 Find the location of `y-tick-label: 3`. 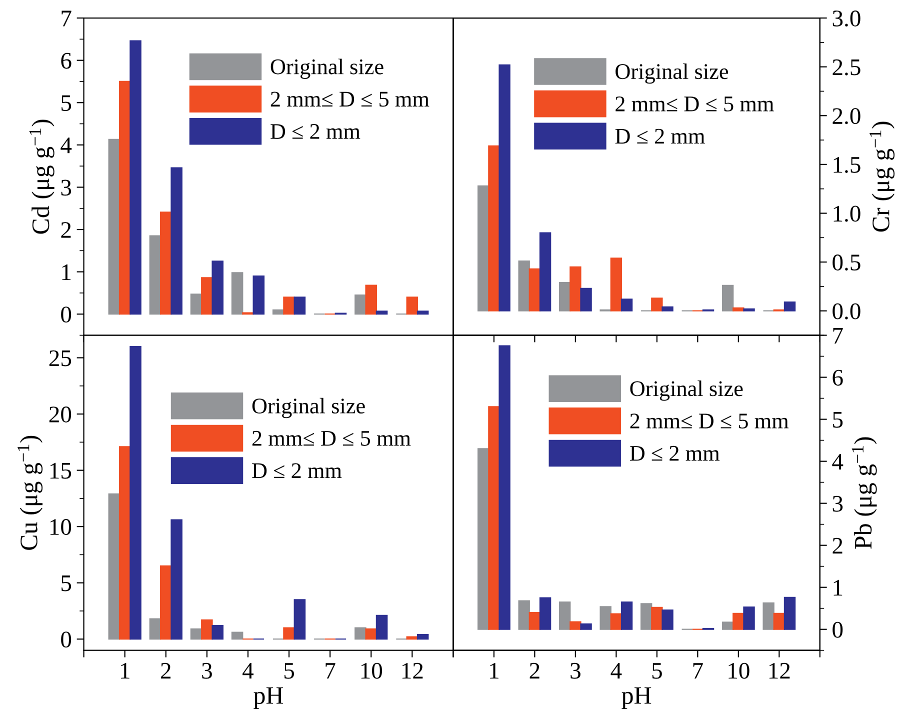

y-tick-label: 3 is located at coordinates (66, 188).